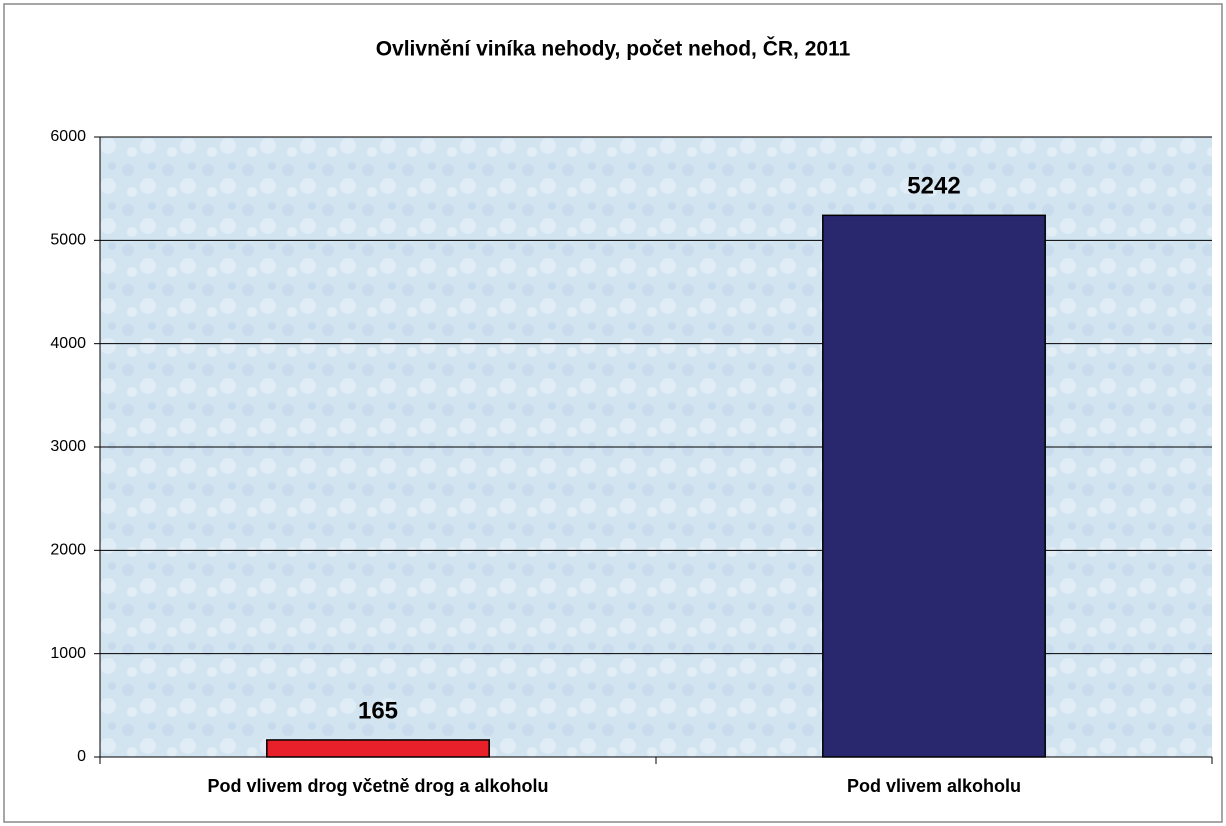 This screenshot has width=1226, height=826. What do you see at coordinates (68, 550) in the screenshot?
I see `y-tick-label: 2000` at bounding box center [68, 550].